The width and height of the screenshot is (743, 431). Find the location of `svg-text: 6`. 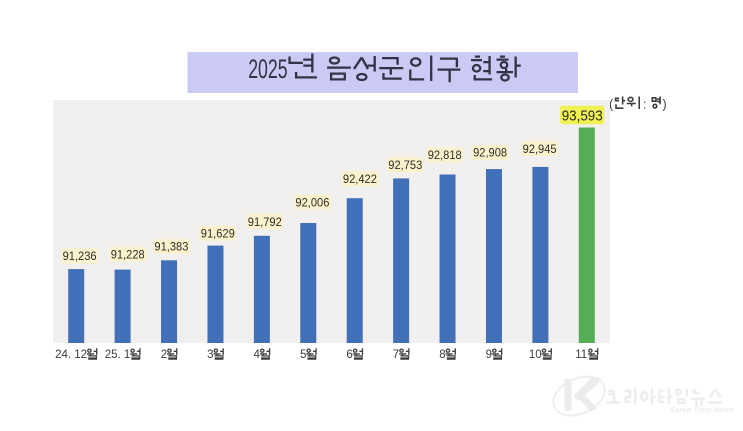

svg-text: 6 is located at coordinates (349, 355).